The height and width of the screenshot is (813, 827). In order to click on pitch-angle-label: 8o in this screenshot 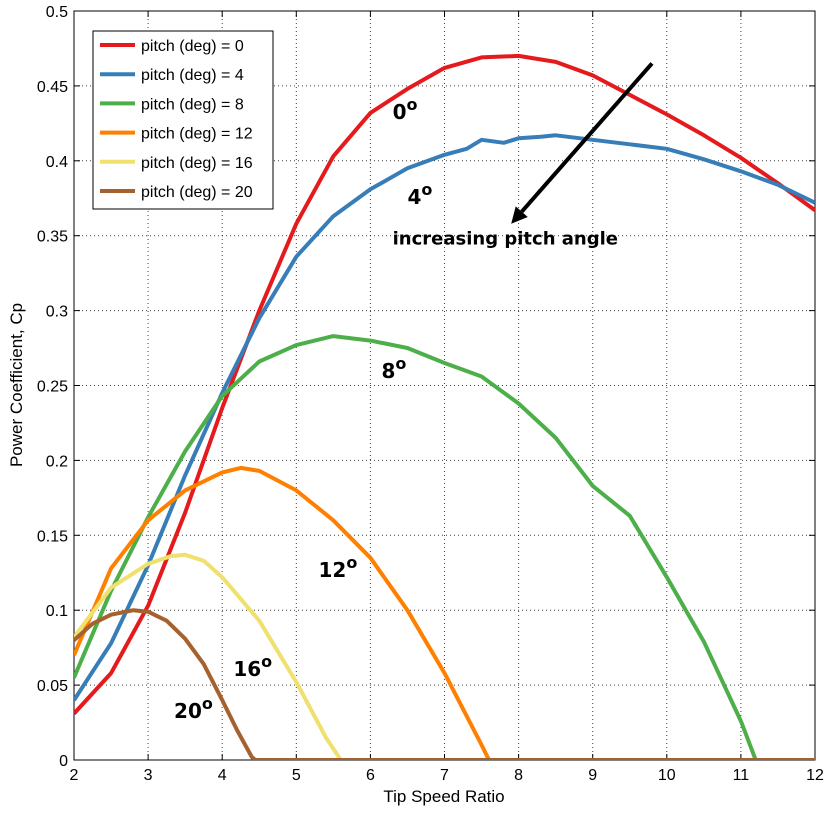, I will do `click(394, 368)`.